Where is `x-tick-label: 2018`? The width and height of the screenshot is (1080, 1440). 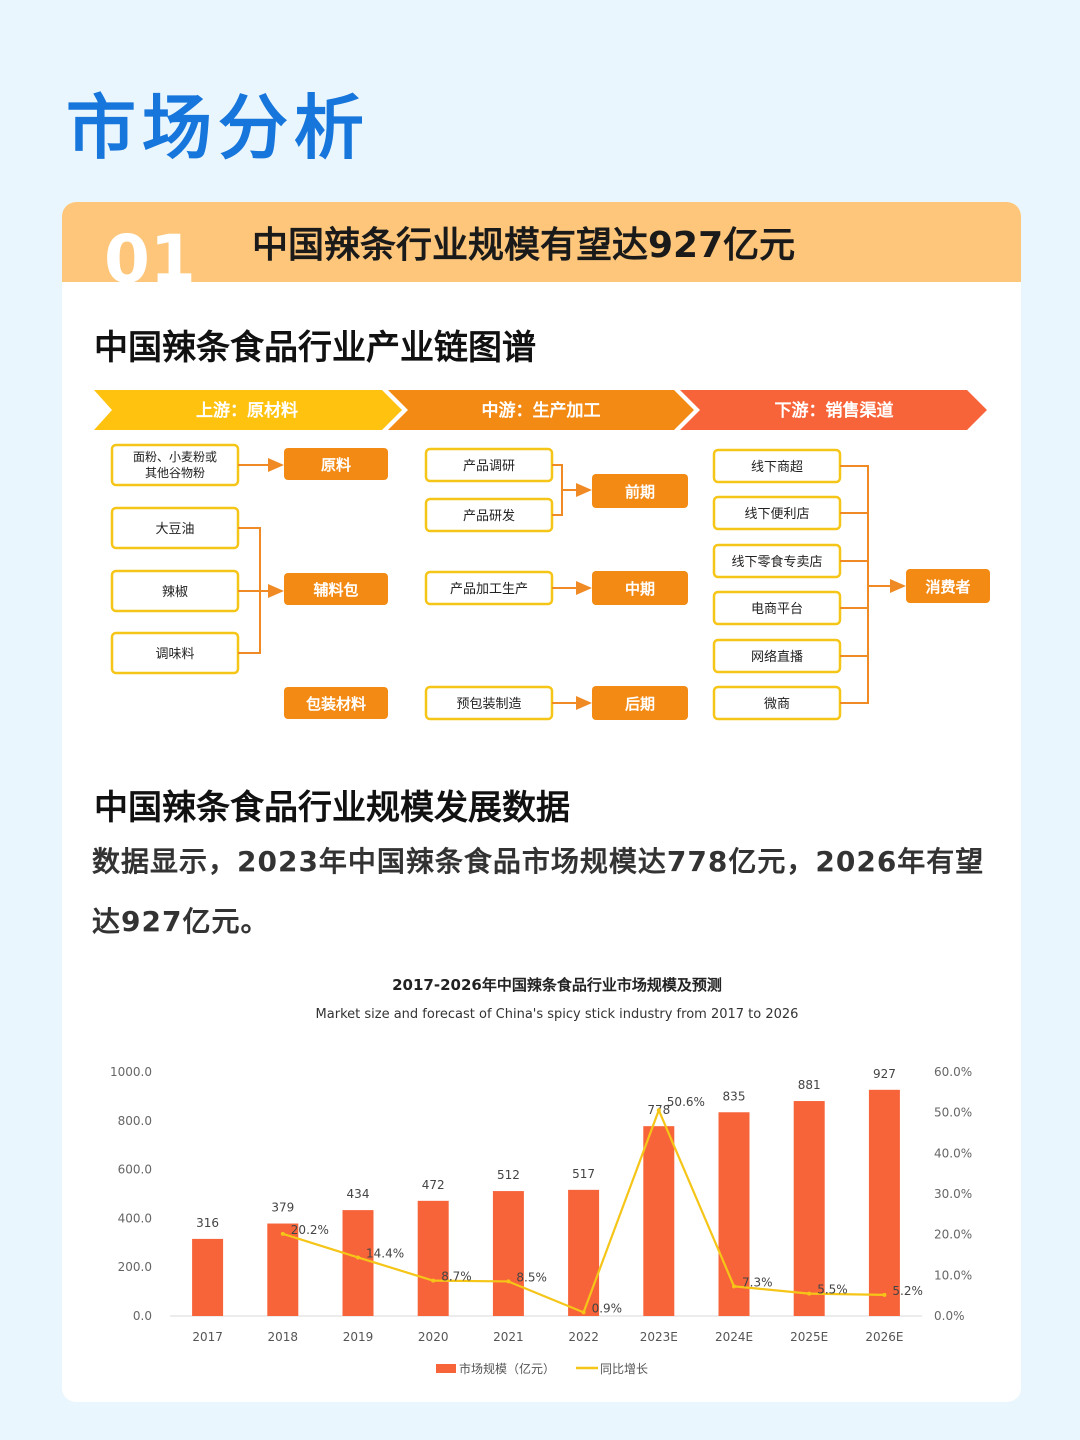
x-tick-label: 2018 is located at coordinates (283, 1337).